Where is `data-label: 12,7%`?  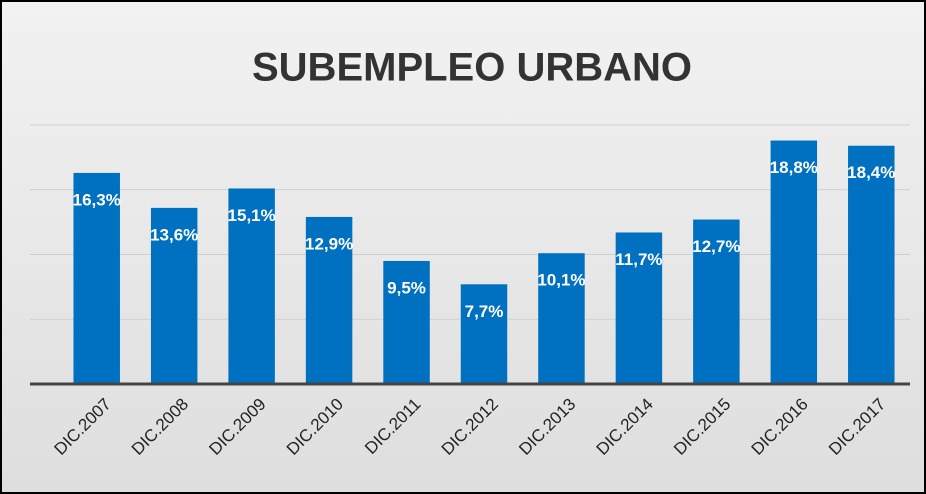
data-label: 12,7% is located at coordinates (716, 246).